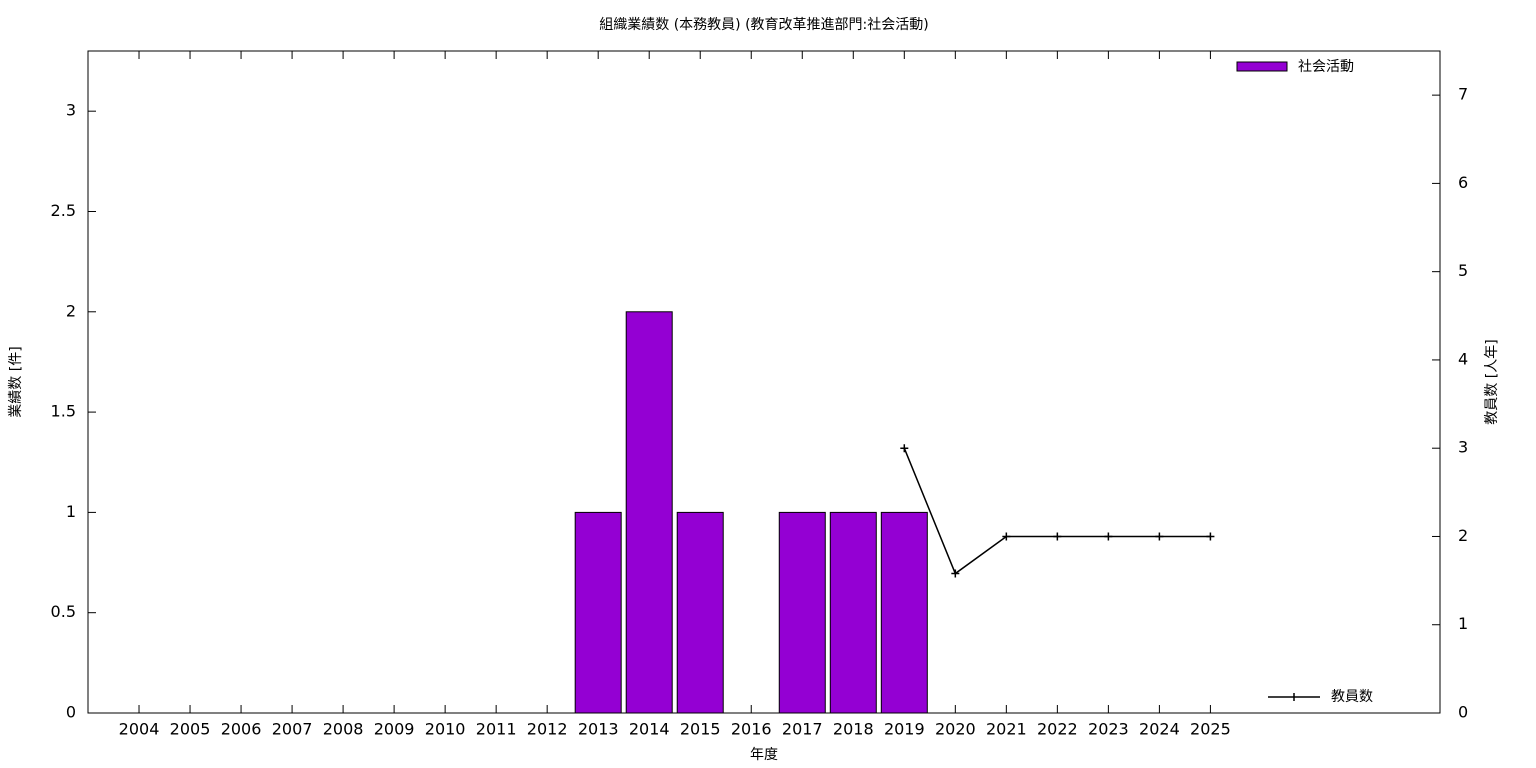 The height and width of the screenshot is (768, 1536). Describe the element at coordinates (63, 611) in the screenshot. I see `y-tick-label: 0.5` at that location.